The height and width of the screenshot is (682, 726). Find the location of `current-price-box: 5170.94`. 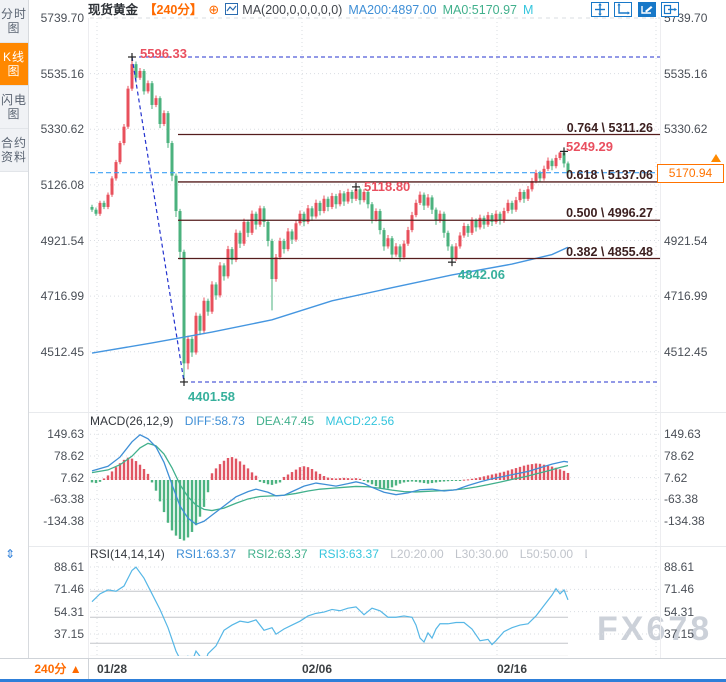

current-price-box: 5170.94 is located at coordinates (690, 173).